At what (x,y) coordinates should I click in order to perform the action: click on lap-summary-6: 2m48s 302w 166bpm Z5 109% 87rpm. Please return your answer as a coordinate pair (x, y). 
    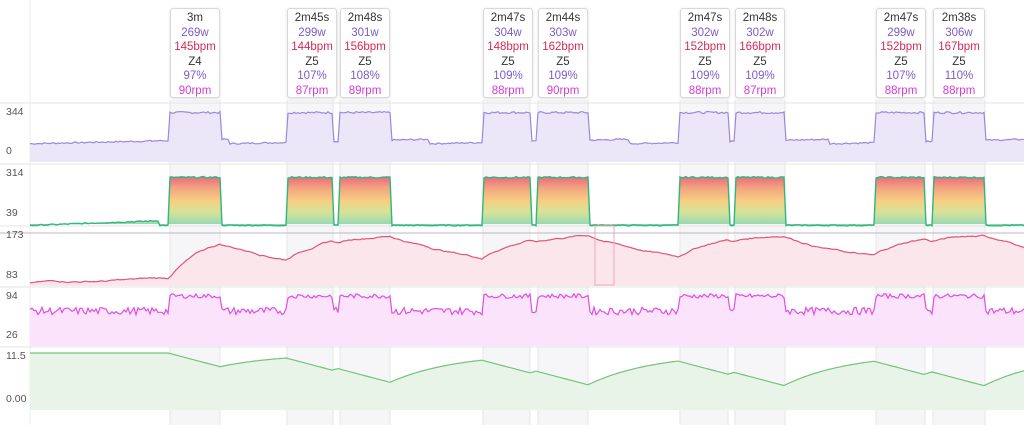
    Looking at the image, I should click on (760, 53).